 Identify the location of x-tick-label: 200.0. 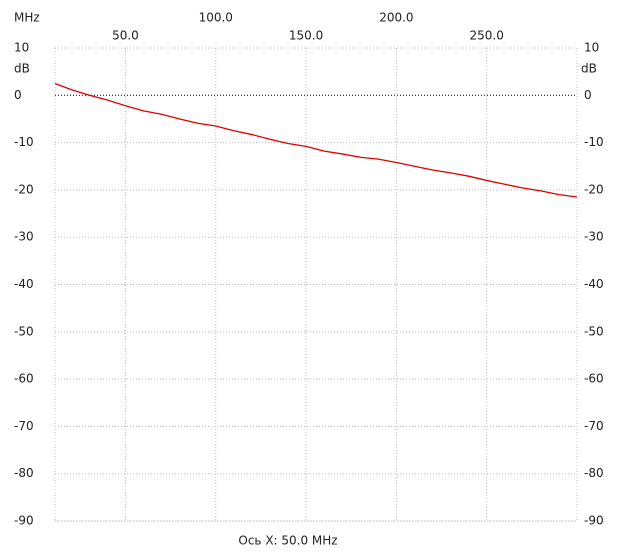
(396, 18).